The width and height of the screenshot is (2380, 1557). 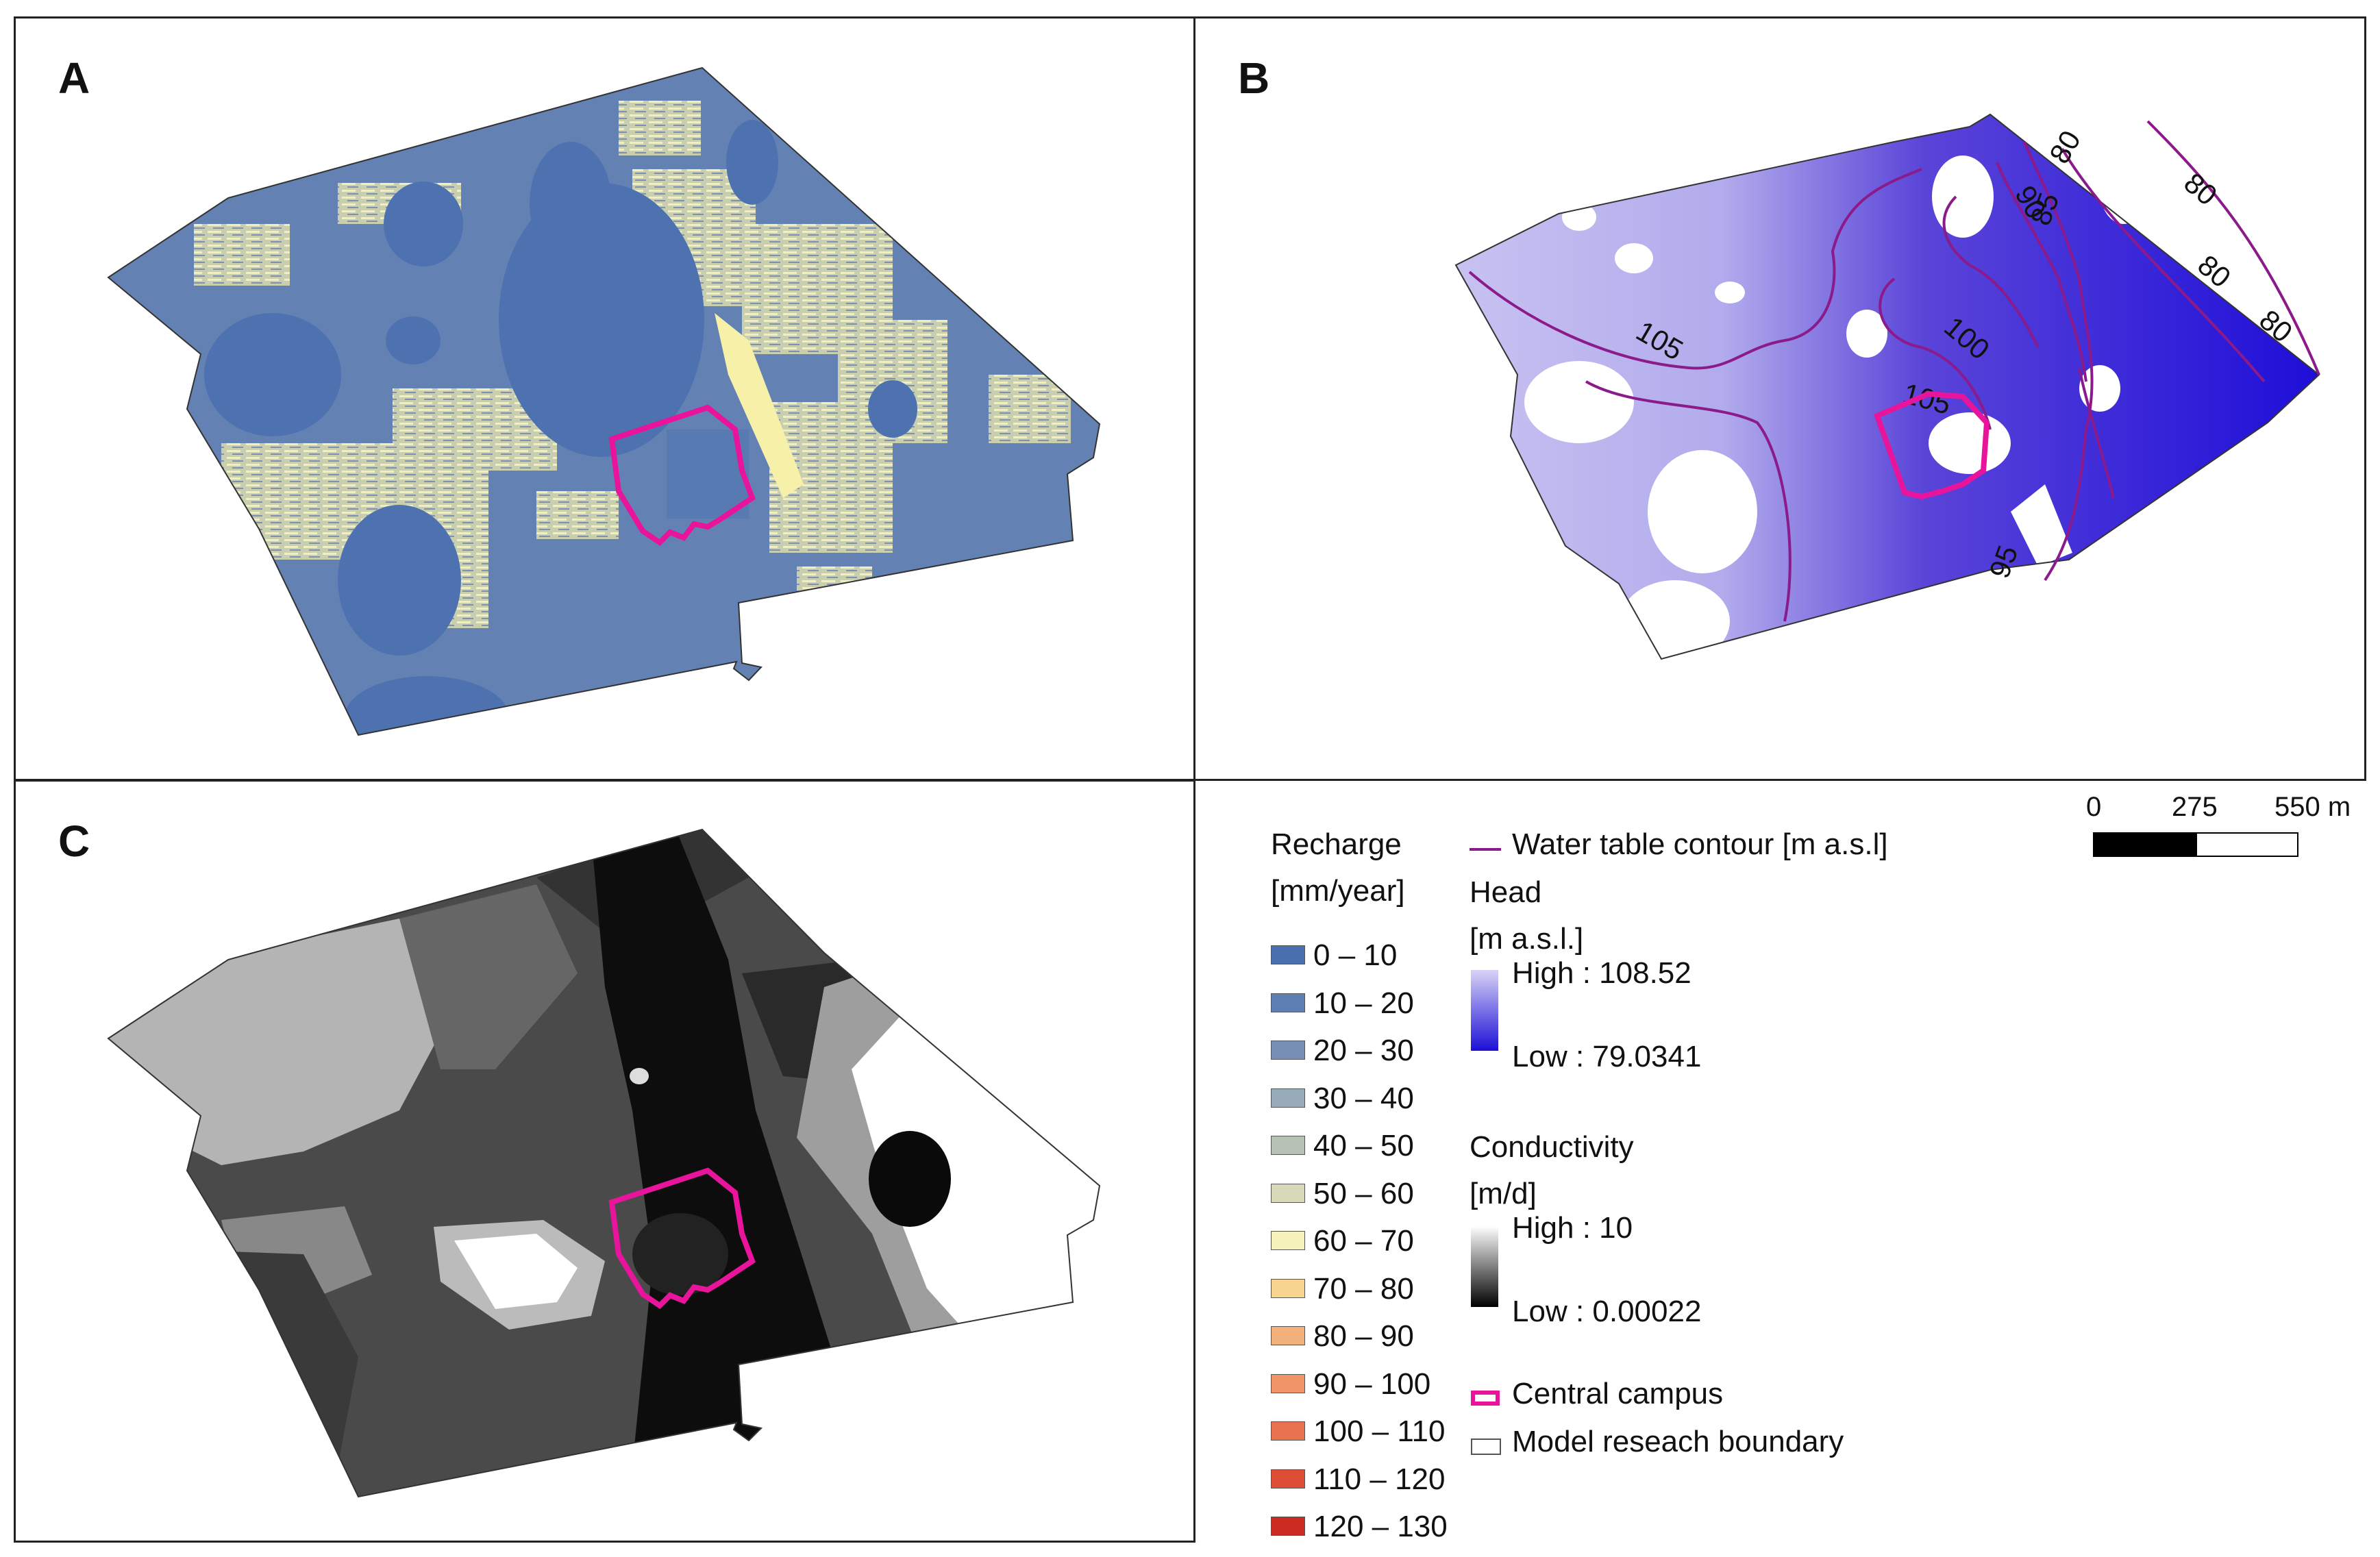 I want to click on recharge-class-label: 60 – 70, so click(x=1363, y=1241).